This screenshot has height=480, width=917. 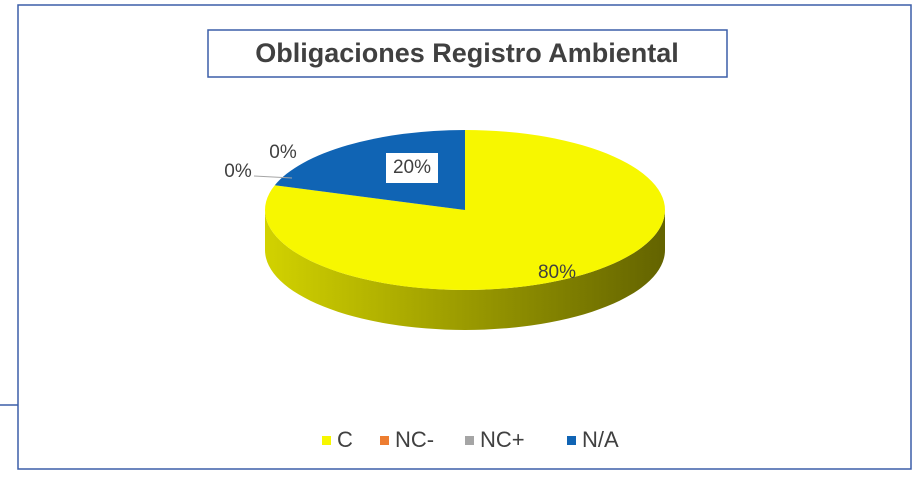 What do you see at coordinates (557, 272) in the screenshot?
I see `data-label: 80%` at bounding box center [557, 272].